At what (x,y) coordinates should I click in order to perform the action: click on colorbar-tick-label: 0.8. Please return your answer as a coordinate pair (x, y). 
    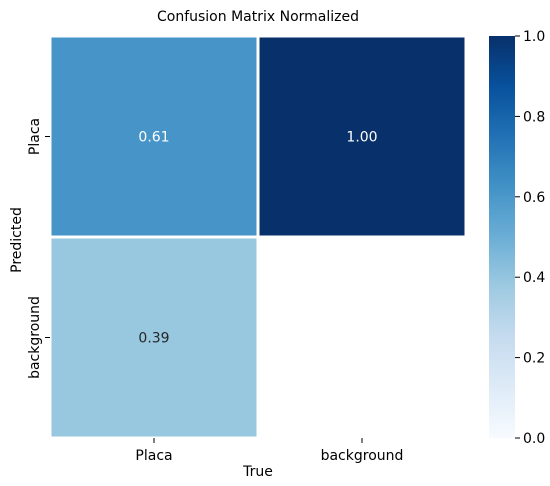
    Looking at the image, I should click on (534, 117).